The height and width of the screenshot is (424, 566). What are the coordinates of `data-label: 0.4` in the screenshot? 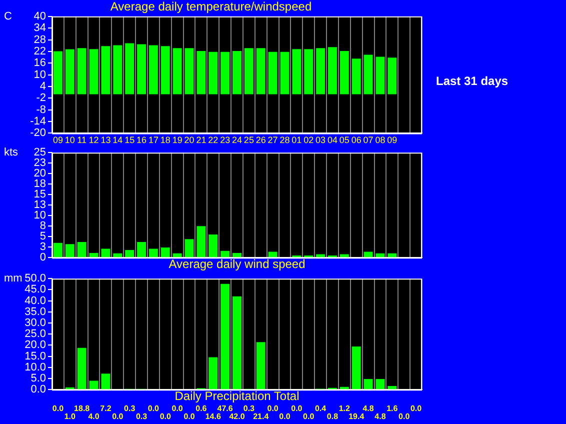 It's located at (320, 408).